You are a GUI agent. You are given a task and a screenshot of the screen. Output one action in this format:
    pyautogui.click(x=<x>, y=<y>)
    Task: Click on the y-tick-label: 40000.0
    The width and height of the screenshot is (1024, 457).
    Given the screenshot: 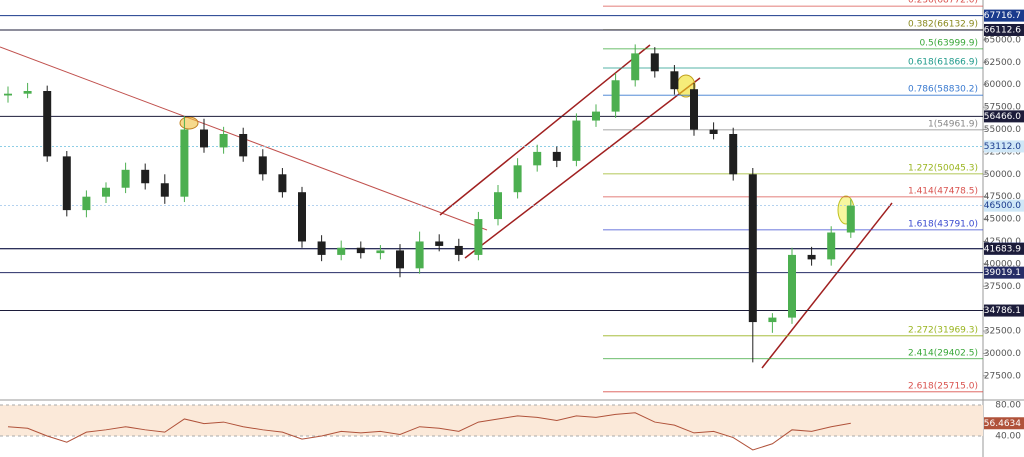 What is the action you would take?
    pyautogui.click(x=1002, y=264)
    